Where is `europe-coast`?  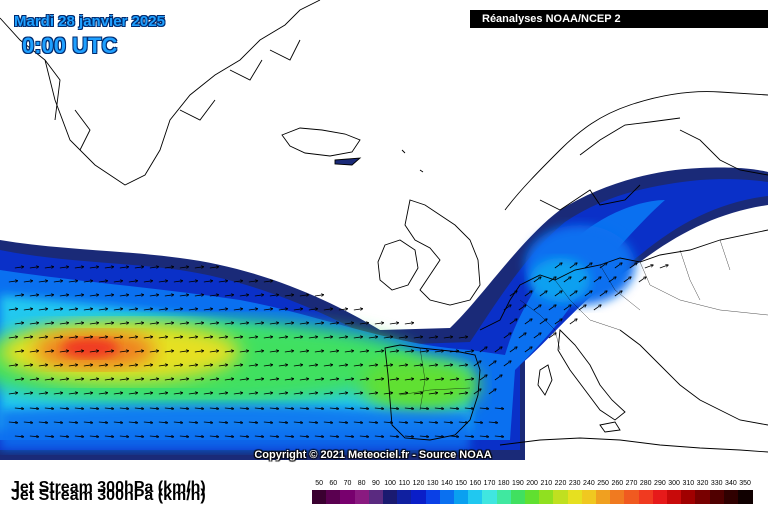 europe-coast is located at coordinates (623, 280).